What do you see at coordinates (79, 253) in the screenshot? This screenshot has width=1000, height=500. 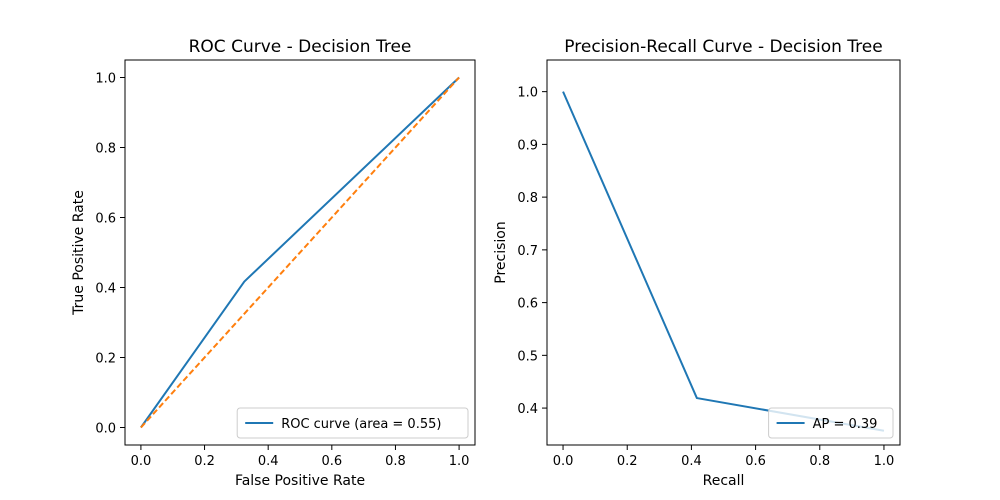 I see `y-axis-label: True Positive Rate` at bounding box center [79, 253].